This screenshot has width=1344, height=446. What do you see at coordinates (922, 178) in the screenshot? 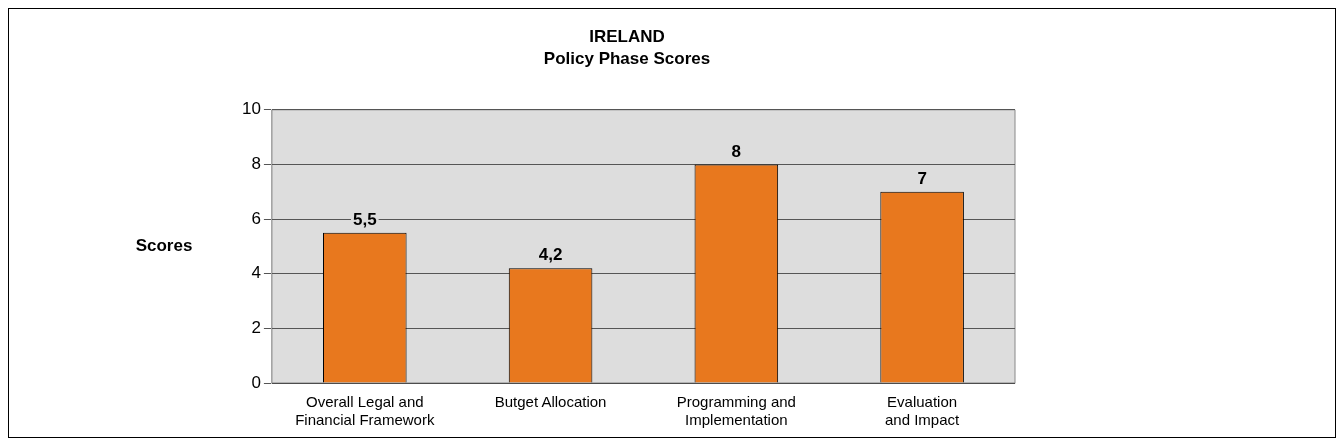
I see `data-label: 7` at bounding box center [922, 178].